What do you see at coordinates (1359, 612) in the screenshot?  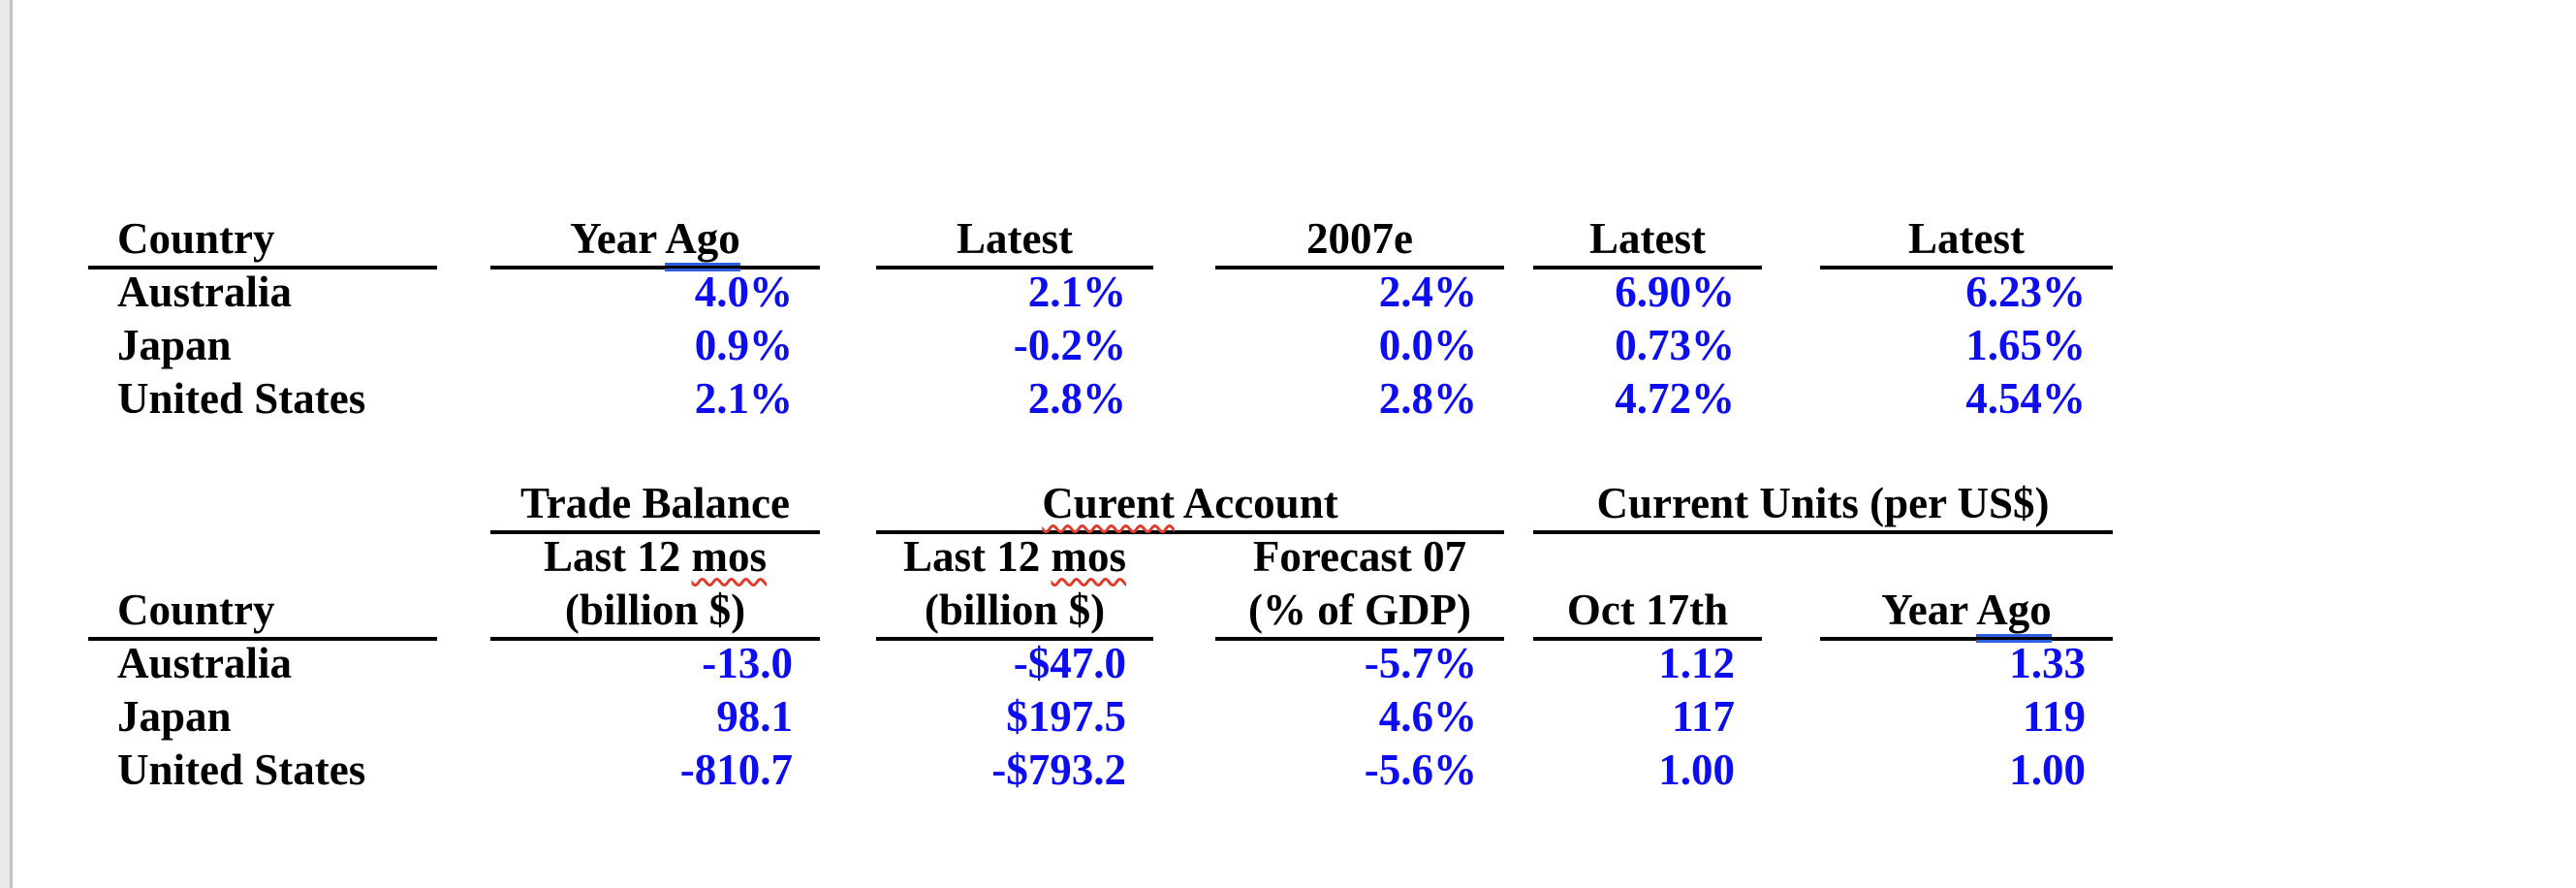 I see `subheader-pct-gdp: (% of GDP)` at bounding box center [1359, 612].